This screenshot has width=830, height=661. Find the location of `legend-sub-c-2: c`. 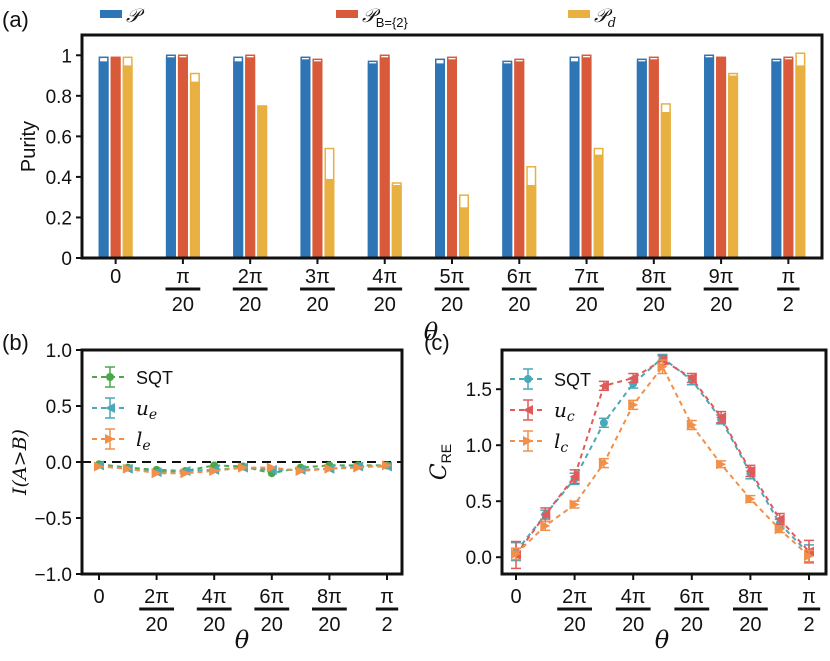

legend-sub-c-2: c is located at coordinates (564, 448).